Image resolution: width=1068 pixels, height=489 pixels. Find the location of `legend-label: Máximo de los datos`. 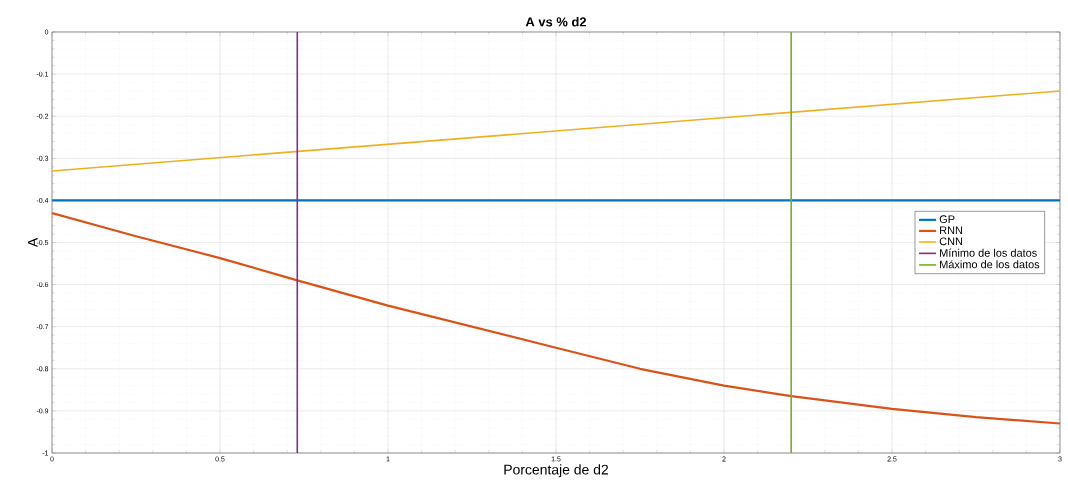

legend-label: Máximo de los datos is located at coordinates (990, 264).